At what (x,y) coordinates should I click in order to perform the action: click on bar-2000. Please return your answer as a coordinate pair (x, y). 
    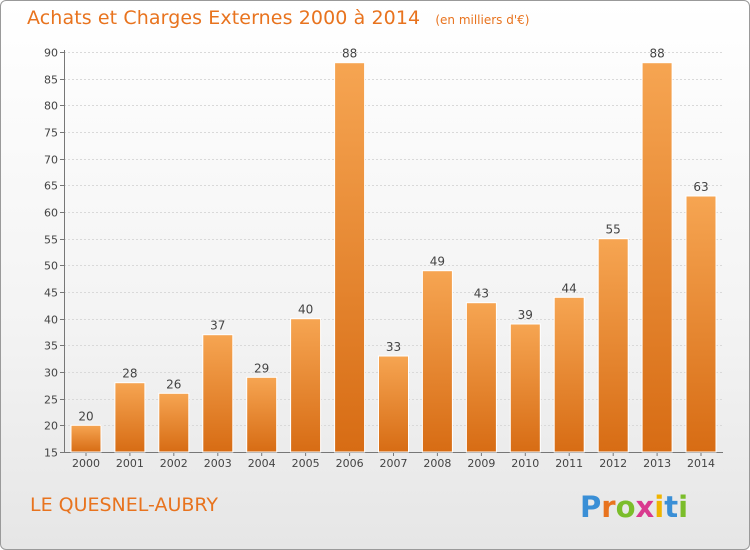
    Looking at the image, I should click on (86, 438).